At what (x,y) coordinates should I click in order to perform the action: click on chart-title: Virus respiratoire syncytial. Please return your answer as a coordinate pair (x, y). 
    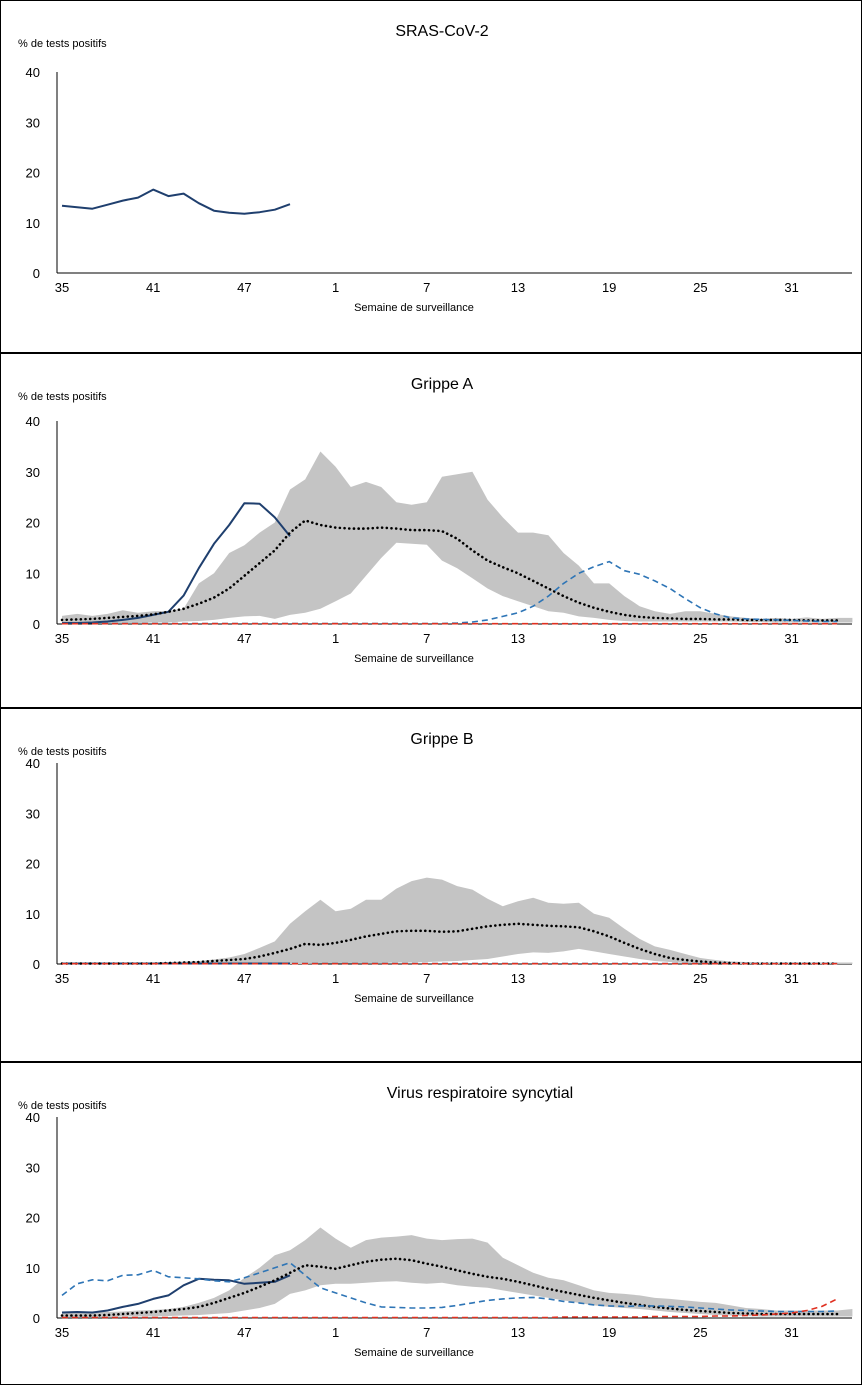
    Looking at the image, I should click on (480, 1093).